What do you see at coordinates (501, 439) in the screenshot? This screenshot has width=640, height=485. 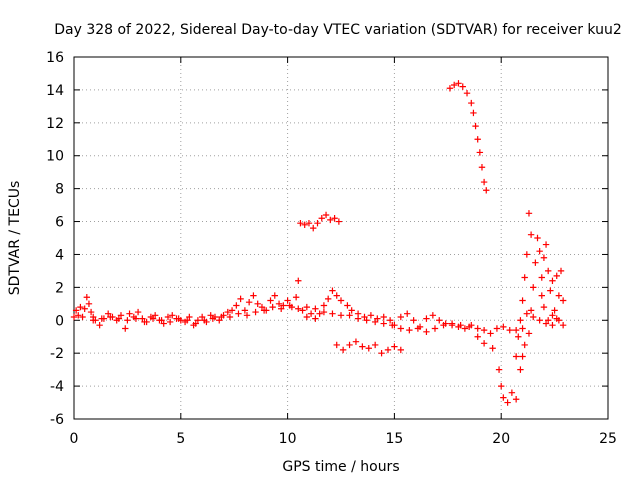 I see `x-tick-label: 20` at bounding box center [501, 439].